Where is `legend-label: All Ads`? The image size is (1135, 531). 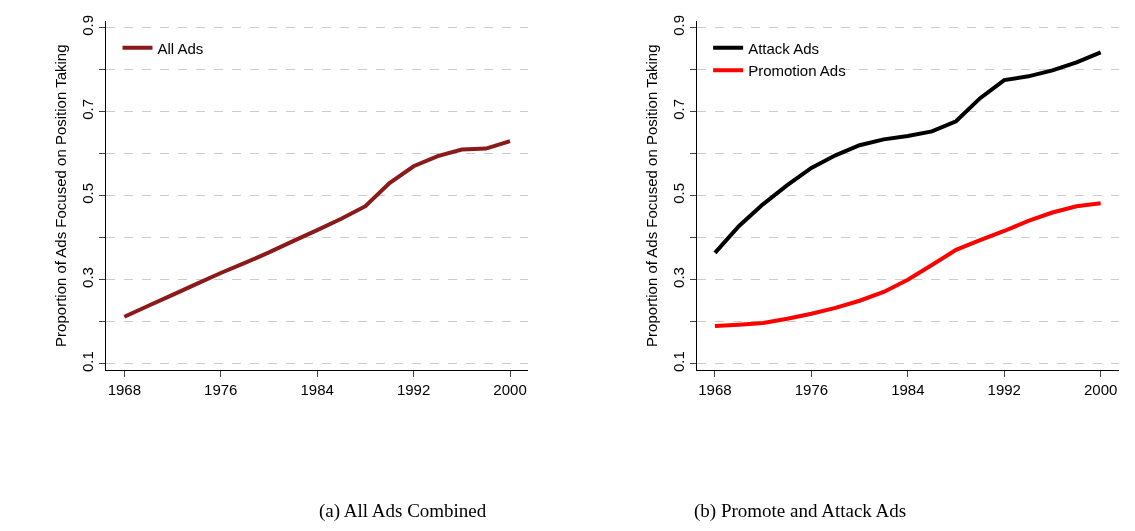 legend-label: All Ads is located at coordinates (180, 48).